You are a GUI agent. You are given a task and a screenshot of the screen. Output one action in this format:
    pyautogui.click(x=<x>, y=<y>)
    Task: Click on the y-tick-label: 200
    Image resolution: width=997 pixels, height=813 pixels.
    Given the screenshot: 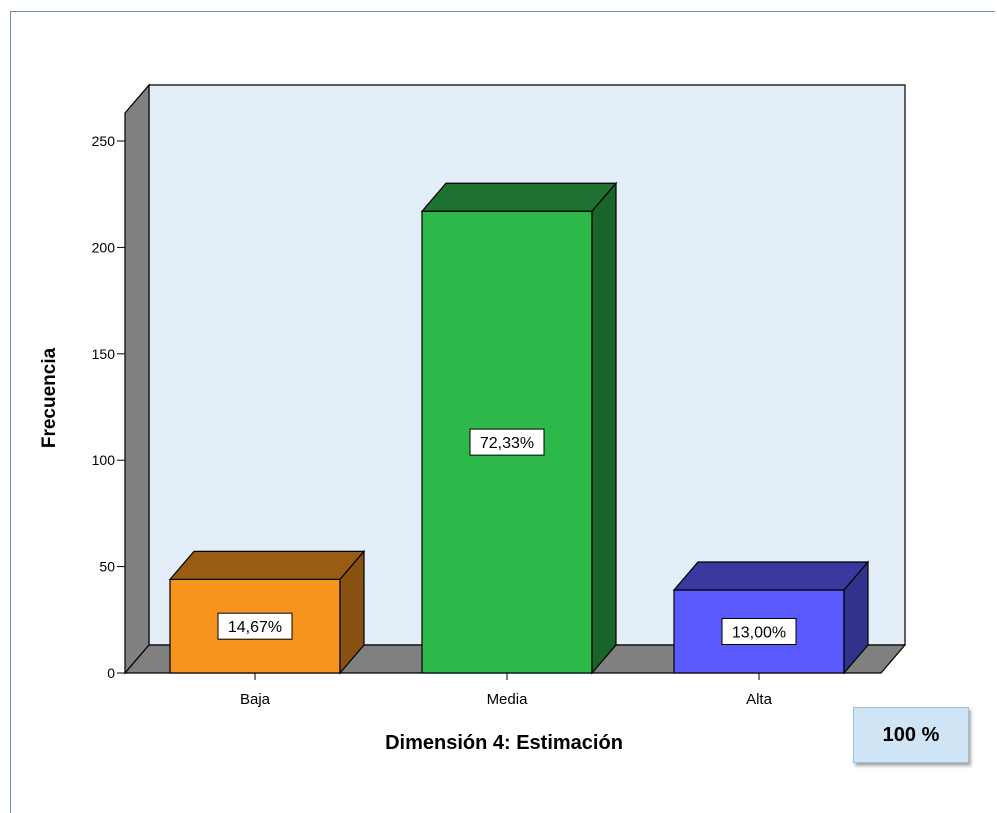 What is the action you would take?
    pyautogui.click(x=104, y=247)
    